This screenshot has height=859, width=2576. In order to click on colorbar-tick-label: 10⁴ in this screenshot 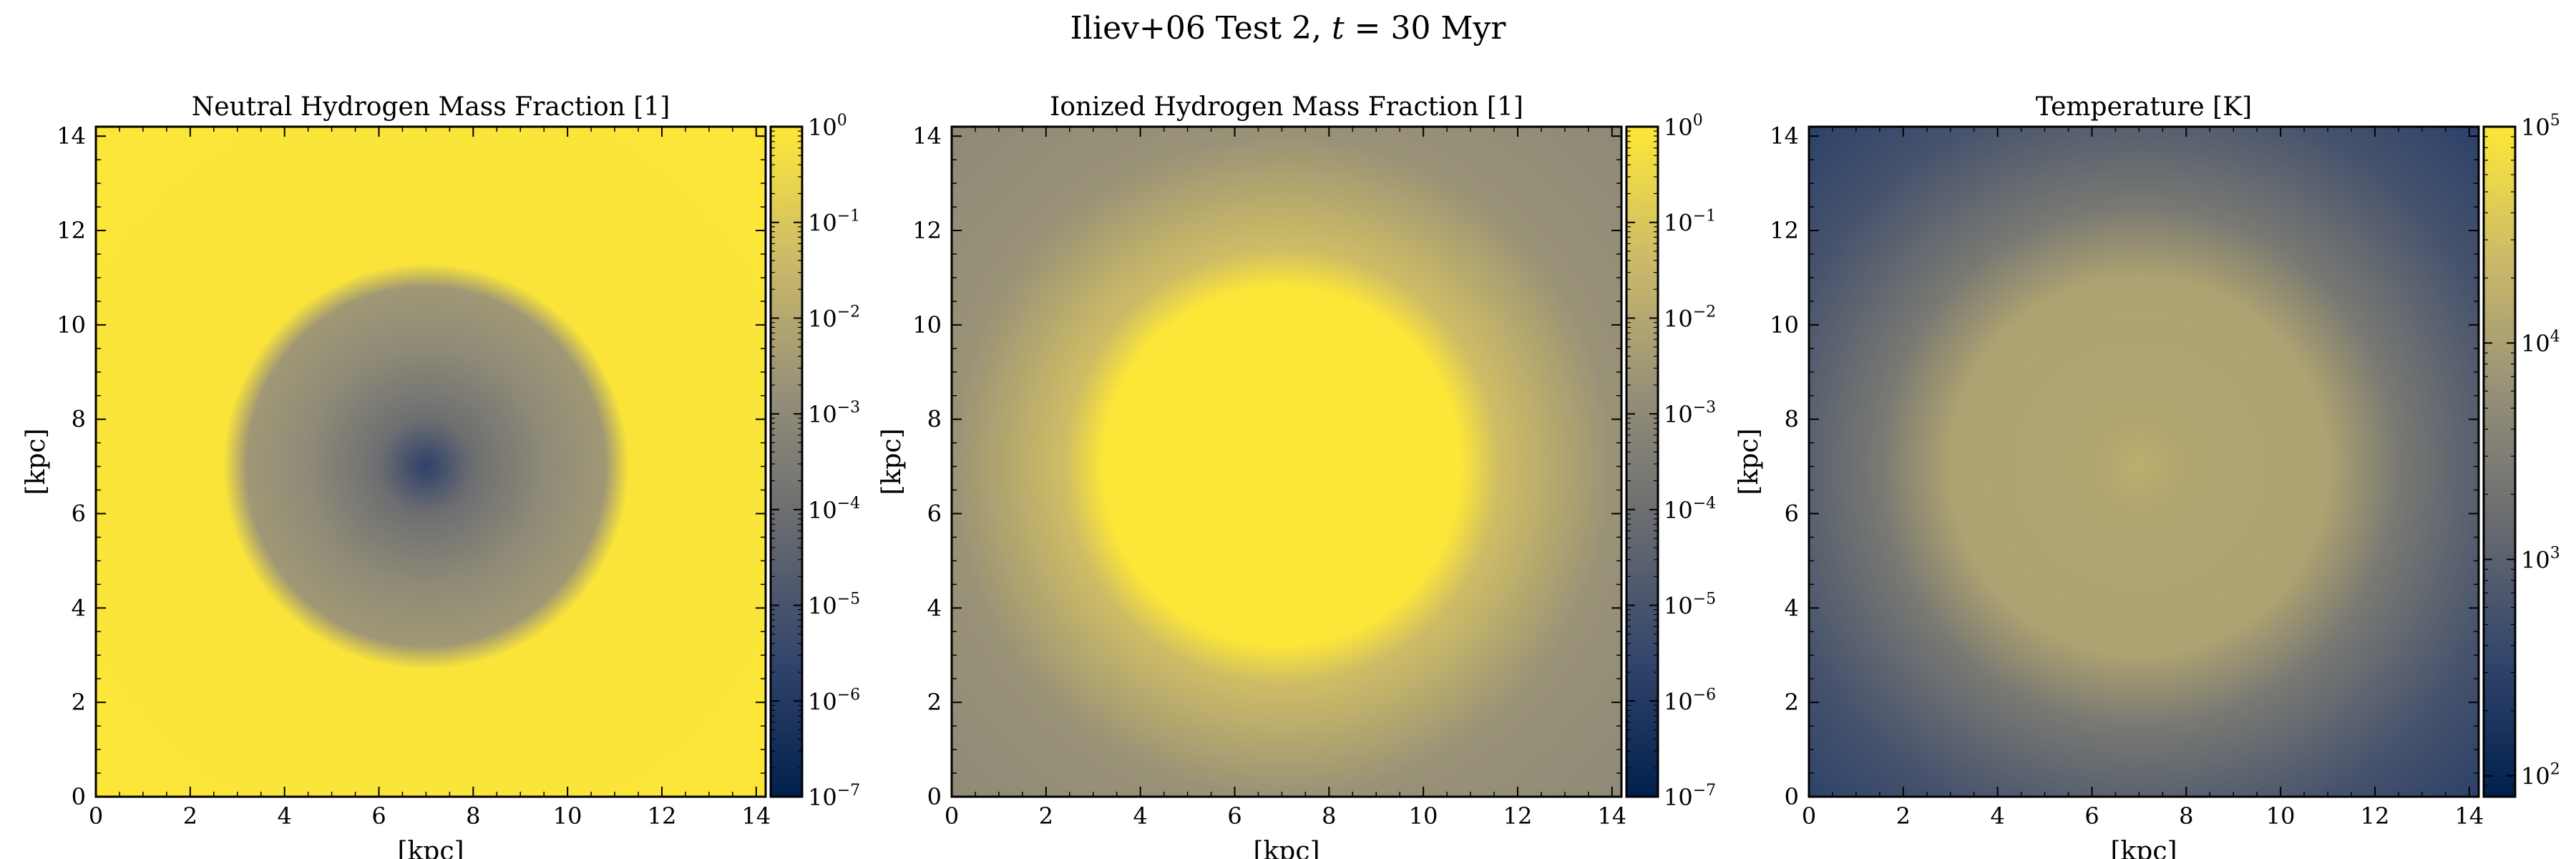, I will do `click(2540, 342)`.